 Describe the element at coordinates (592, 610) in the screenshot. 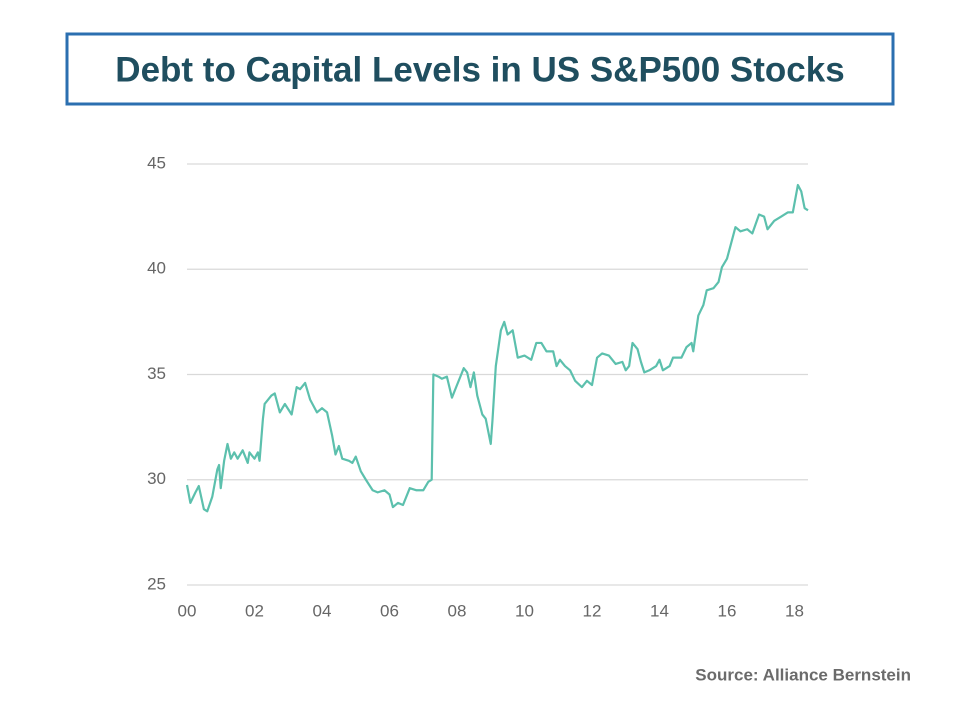

I see `x-tick-label: 12` at that location.